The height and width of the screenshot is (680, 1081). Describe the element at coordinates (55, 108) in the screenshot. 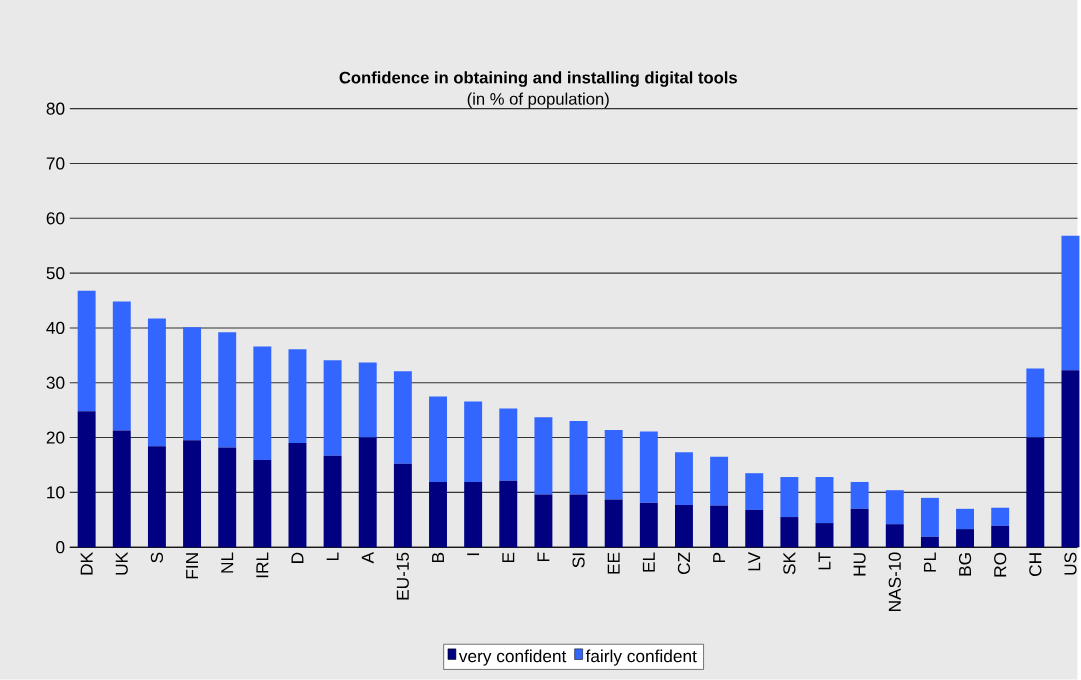

I see `y-tick-label: 80` at that location.